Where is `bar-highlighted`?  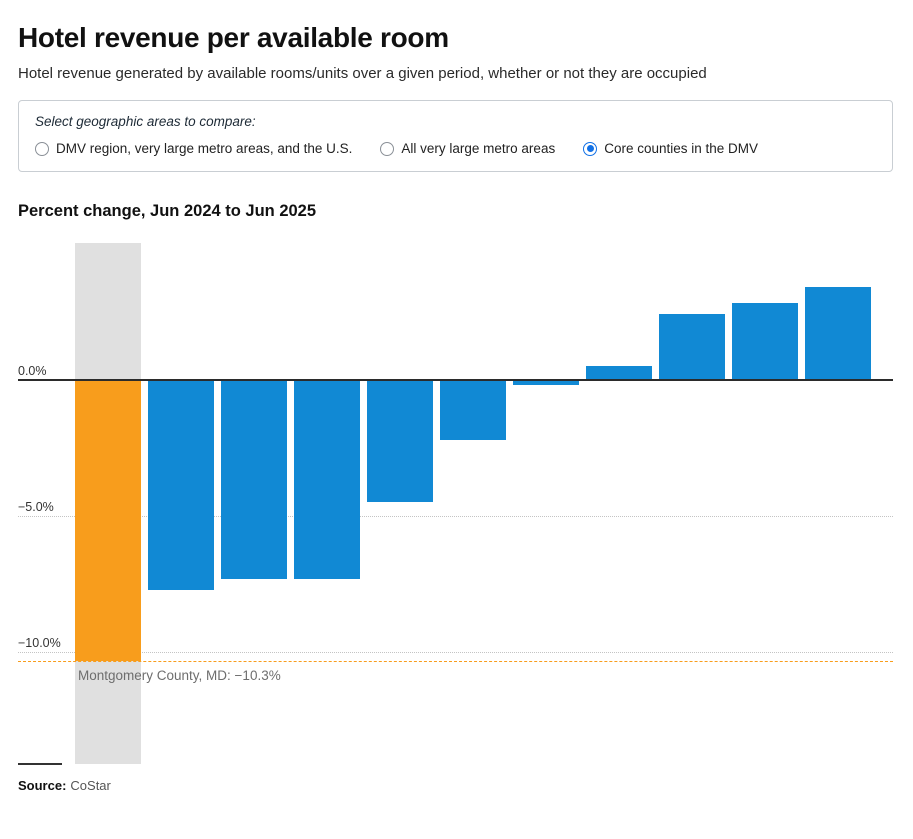 bar-highlighted is located at coordinates (108, 520).